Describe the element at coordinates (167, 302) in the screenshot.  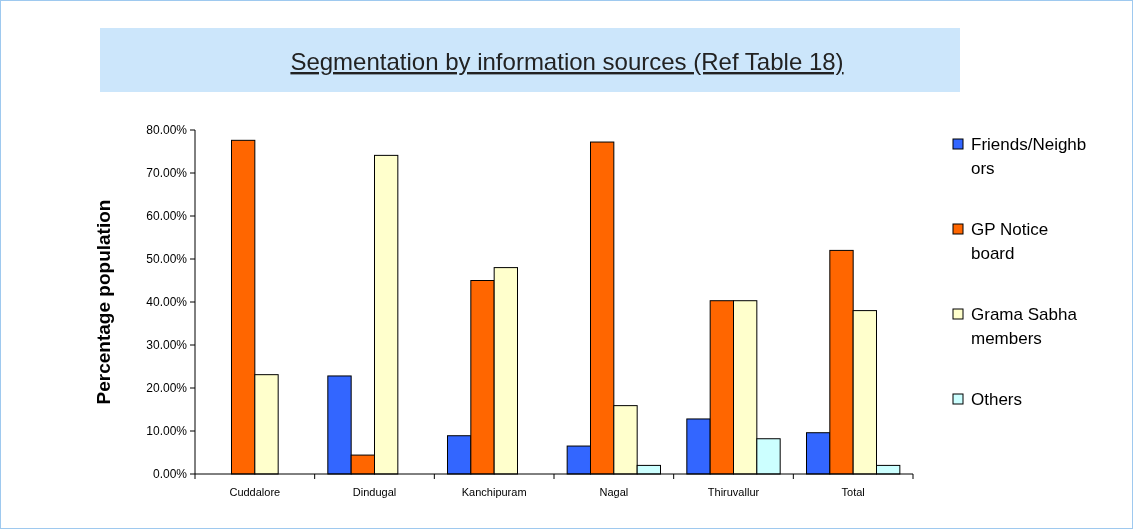
I see `y-tick-label: 40.00%` at that location.